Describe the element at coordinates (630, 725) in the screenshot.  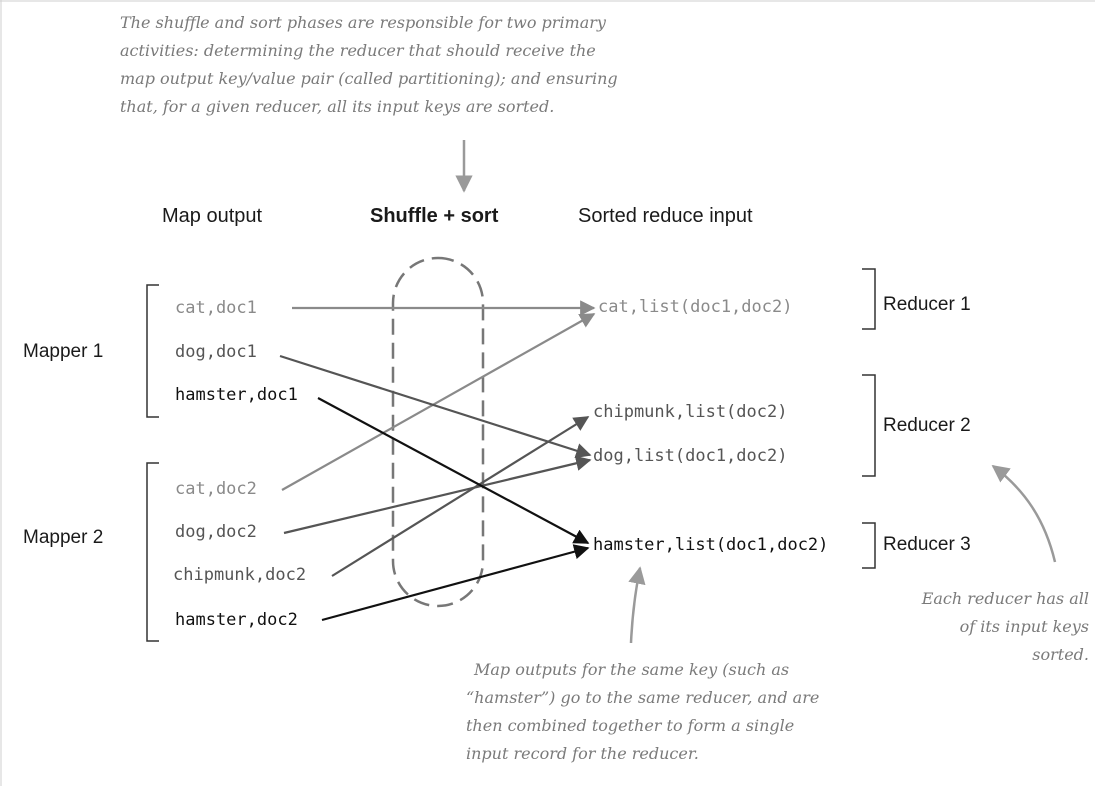
I see `bottom-annotation-line: then combined together to form a single` at that location.